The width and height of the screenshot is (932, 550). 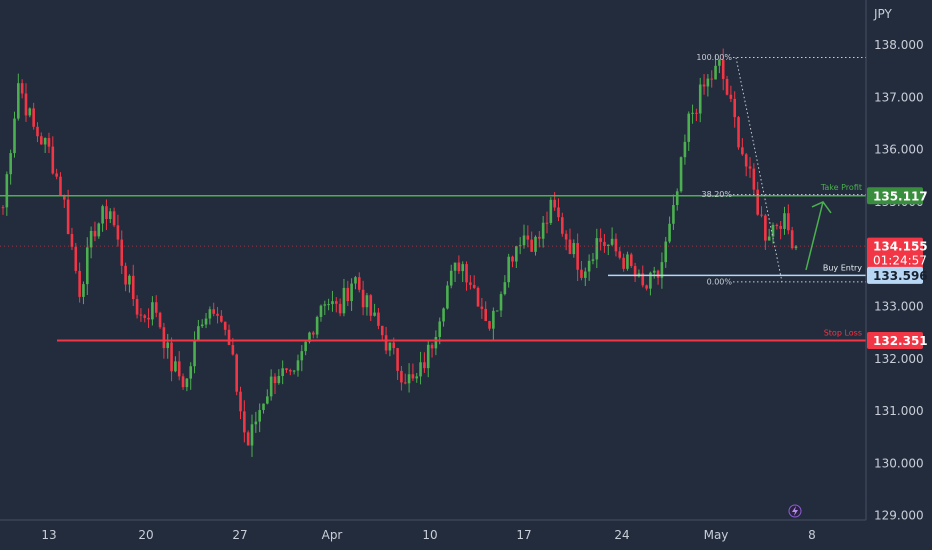 I want to click on fib-level-label: 0.00%, so click(x=720, y=281).